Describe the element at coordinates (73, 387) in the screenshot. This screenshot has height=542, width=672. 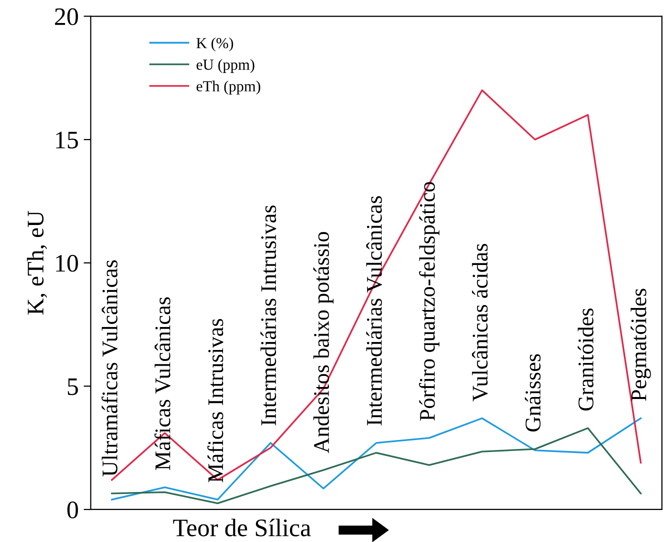
I see `y-tick-label: 5` at that location.